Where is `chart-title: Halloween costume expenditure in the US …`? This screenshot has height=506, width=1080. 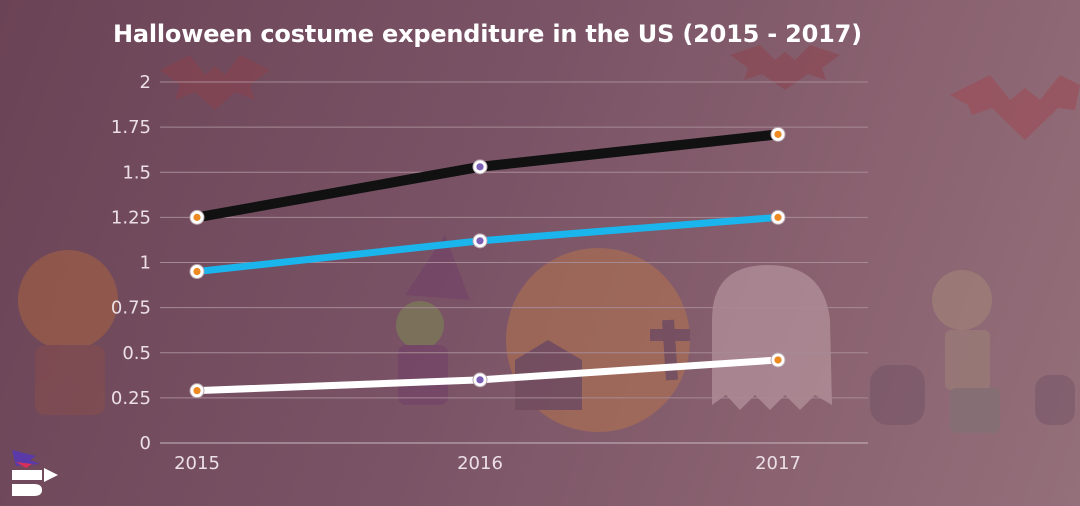 chart-title: Halloween costume expenditure in the US … is located at coordinates (487, 34).